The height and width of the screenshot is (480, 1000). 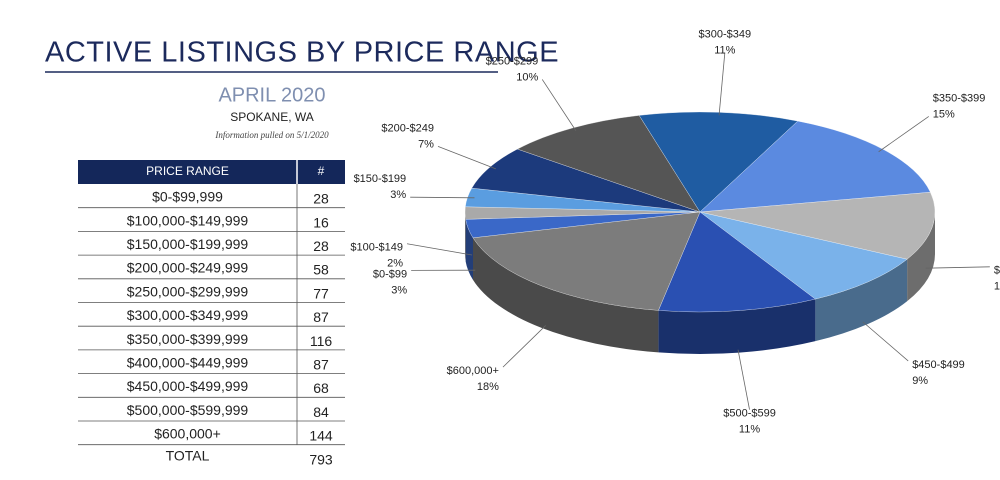 I want to click on slice-label: $450-$499, so click(x=938, y=365).